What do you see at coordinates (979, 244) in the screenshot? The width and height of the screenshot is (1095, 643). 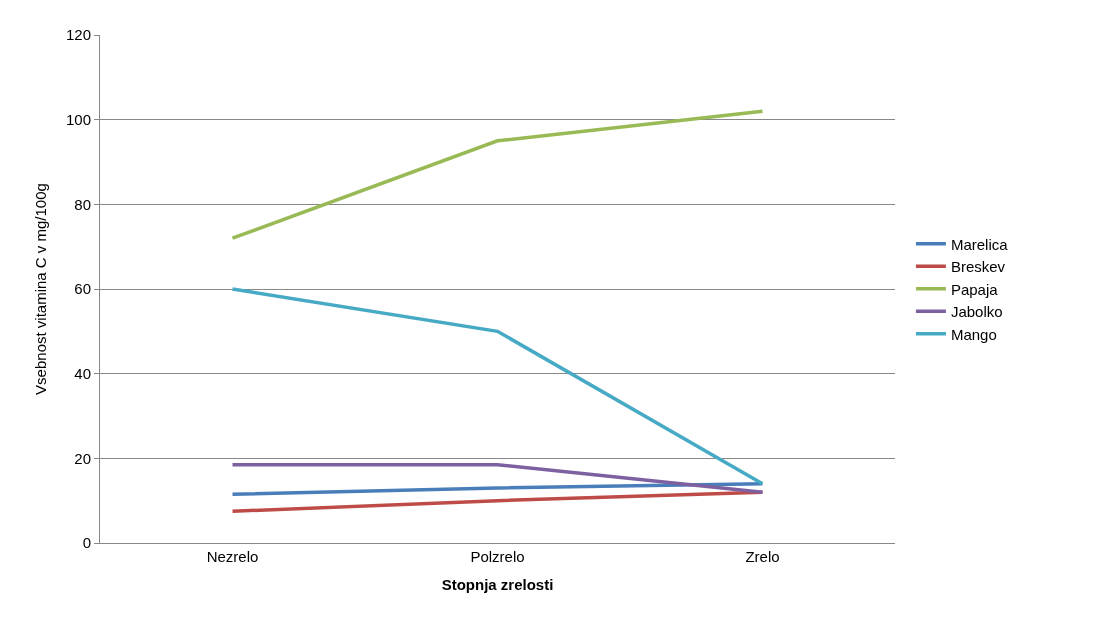 I see `legend-label: Marelica` at bounding box center [979, 244].